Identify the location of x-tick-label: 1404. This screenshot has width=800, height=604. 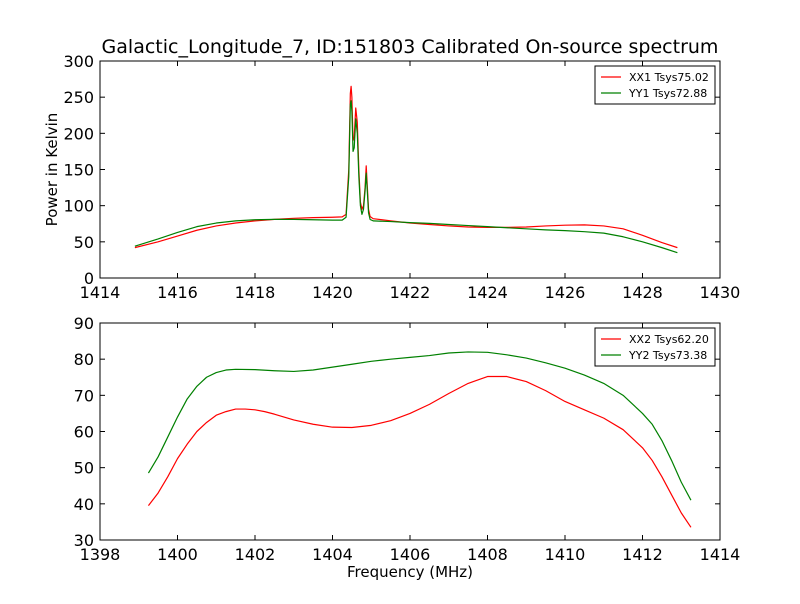
(332, 554).